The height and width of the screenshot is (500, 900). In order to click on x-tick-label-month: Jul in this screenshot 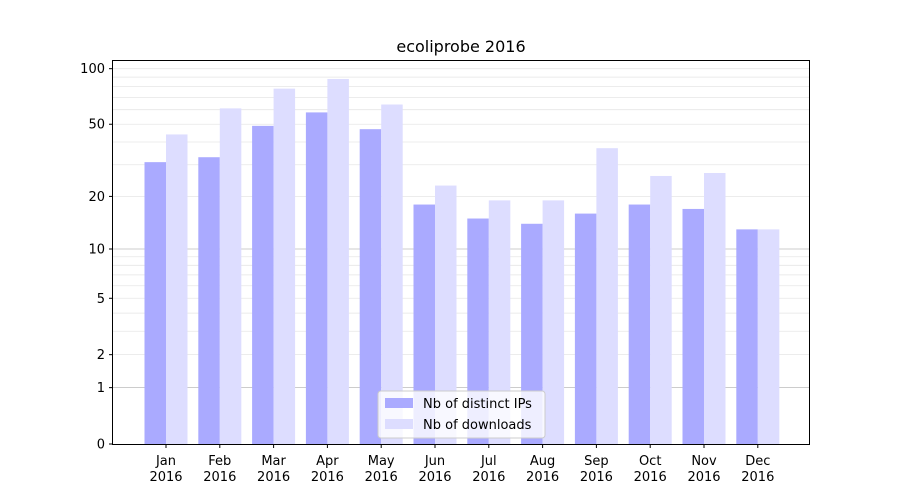, I will do `click(488, 461)`.